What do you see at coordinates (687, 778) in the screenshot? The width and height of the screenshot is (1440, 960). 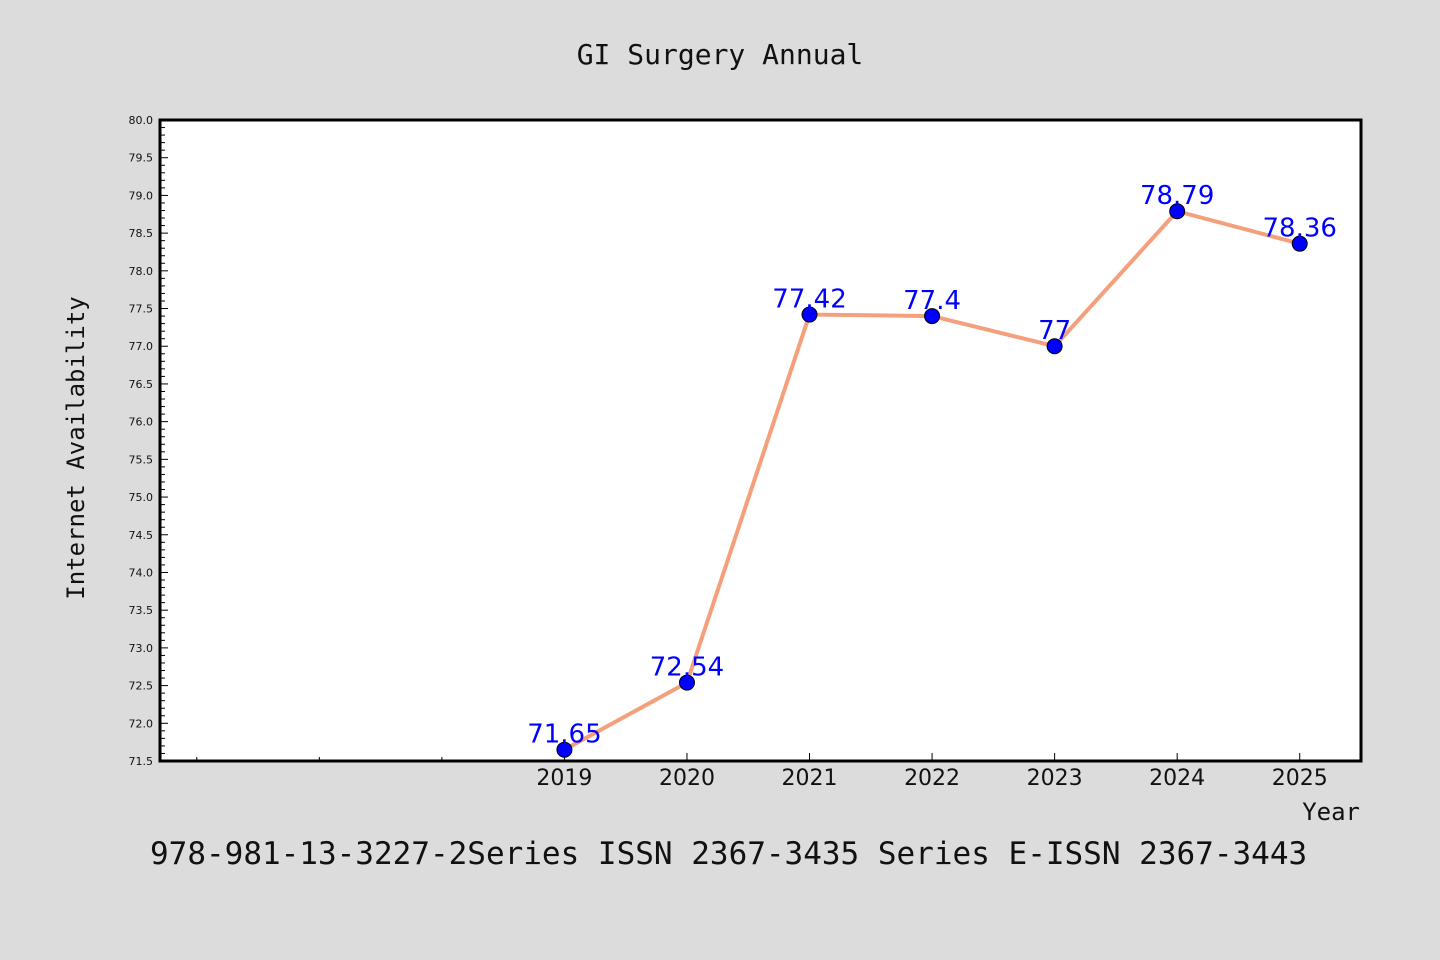 I see `x-tick-label: 2020` at bounding box center [687, 778].